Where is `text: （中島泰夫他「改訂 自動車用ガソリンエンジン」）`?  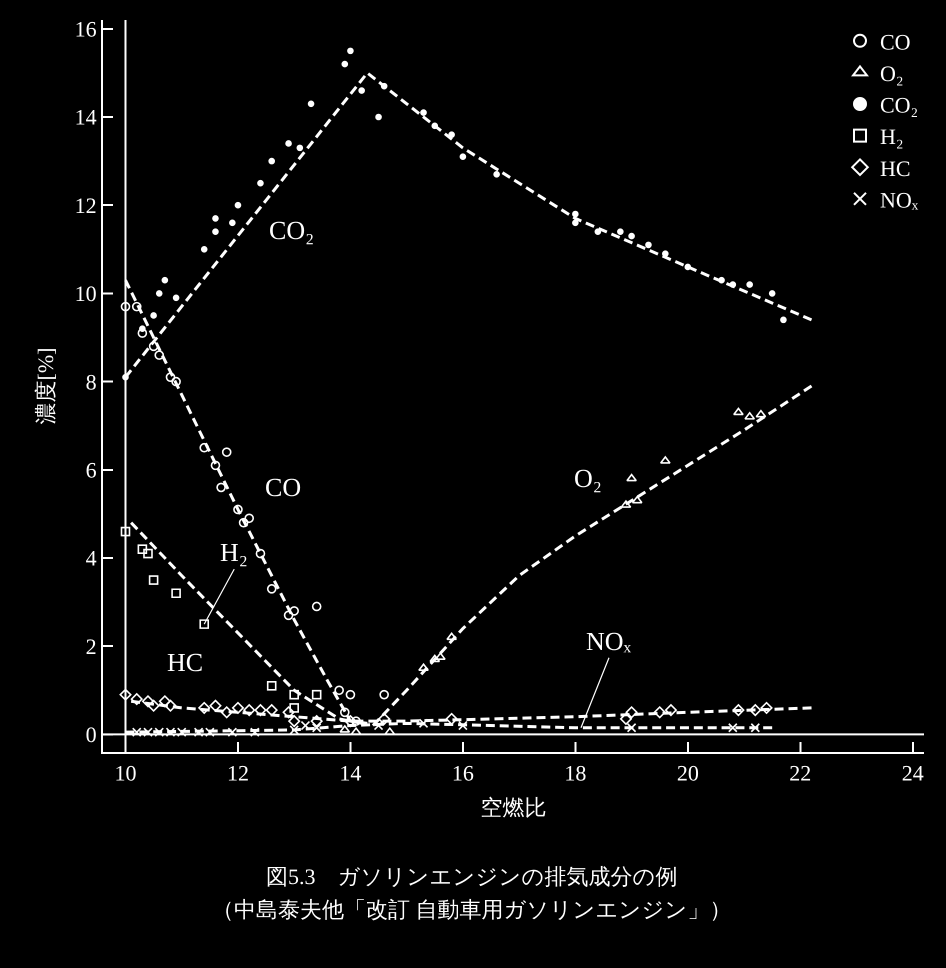
text: （中島泰夫他「改訂 自動車用ガソリンエンジン」） is located at coordinates (472, 909).